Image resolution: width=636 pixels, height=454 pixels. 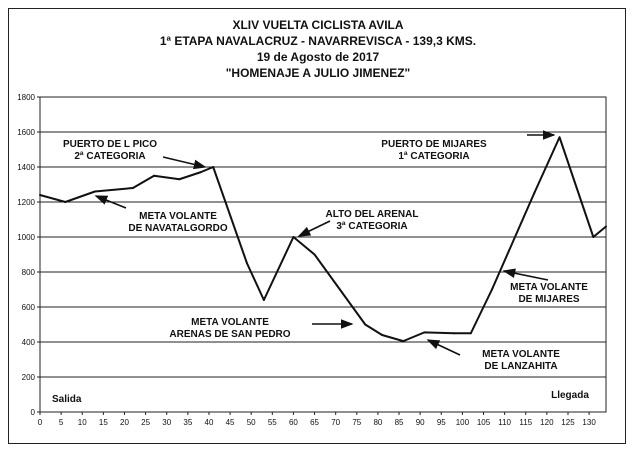 I want to click on chart-title-line-1: XLIV VUELTA CICLISTA AVILA, so click(x=318, y=25).